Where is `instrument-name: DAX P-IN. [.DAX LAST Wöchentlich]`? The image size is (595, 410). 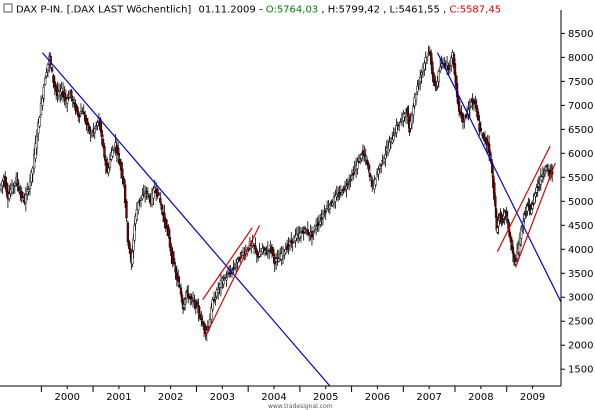
instrument-name: DAX P-IN. [.DAX LAST Wöchentlich] is located at coordinates (103, 10).